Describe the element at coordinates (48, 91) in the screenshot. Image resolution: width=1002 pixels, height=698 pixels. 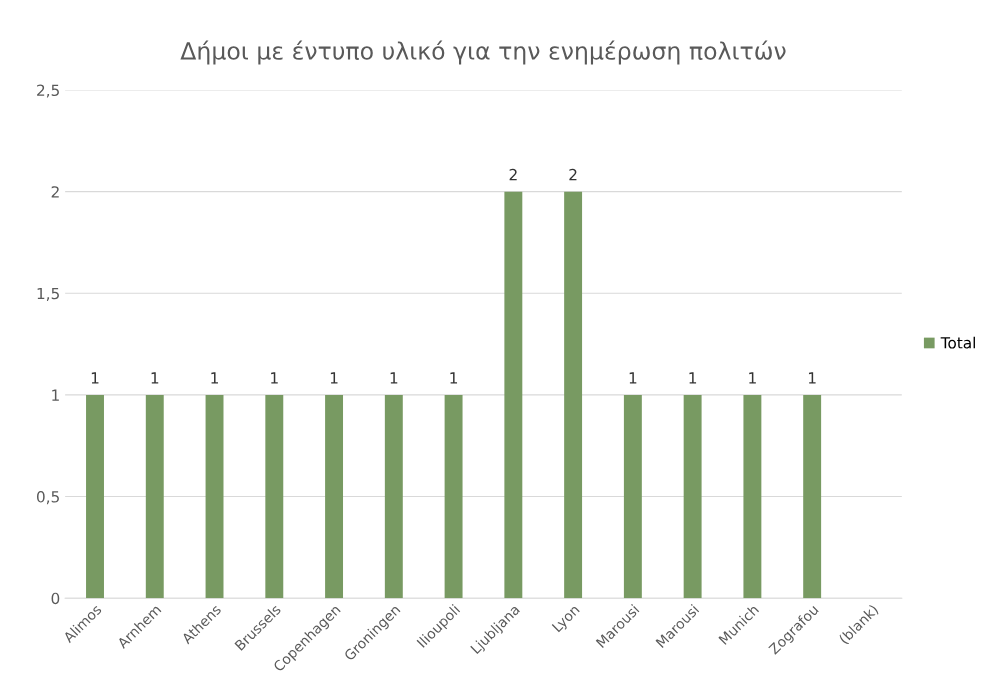
I see `y-tick-label: 2,5` at that location.